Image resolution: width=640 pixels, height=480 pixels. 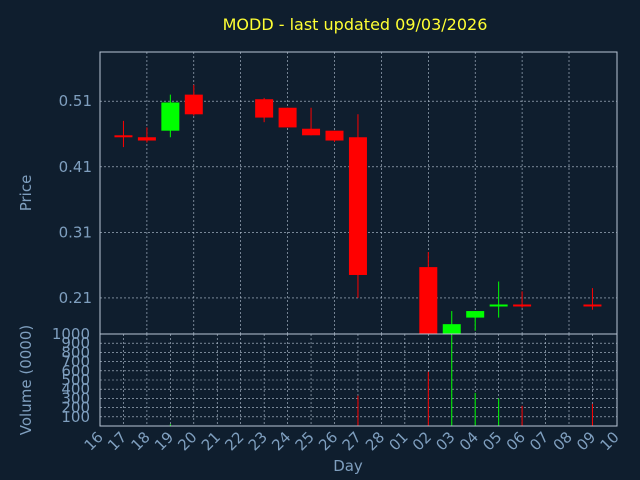 I want to click on price-tick-label: 0.41, so click(x=75, y=167).